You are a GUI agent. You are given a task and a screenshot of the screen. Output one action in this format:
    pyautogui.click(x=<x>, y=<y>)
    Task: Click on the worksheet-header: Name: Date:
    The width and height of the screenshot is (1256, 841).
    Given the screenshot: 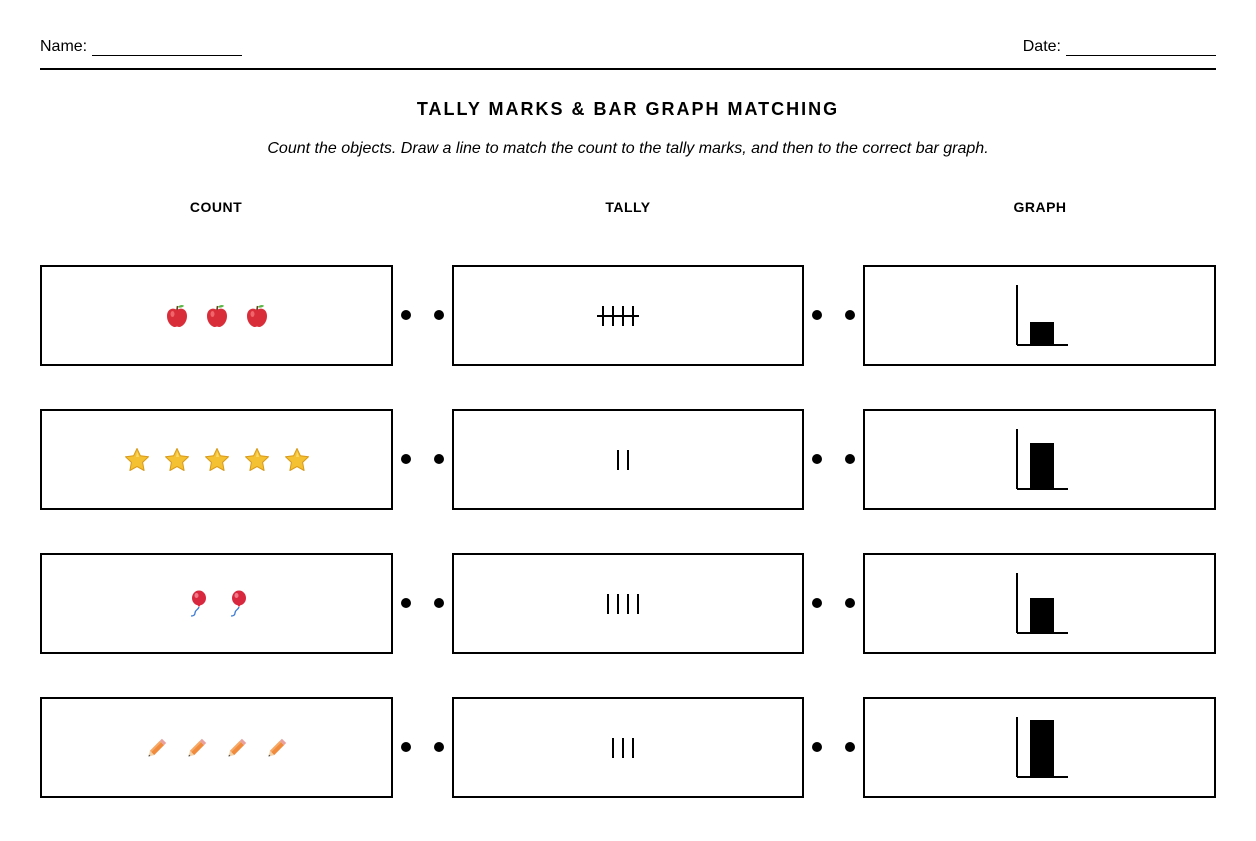 What is the action you would take?
    pyautogui.click(x=628, y=54)
    